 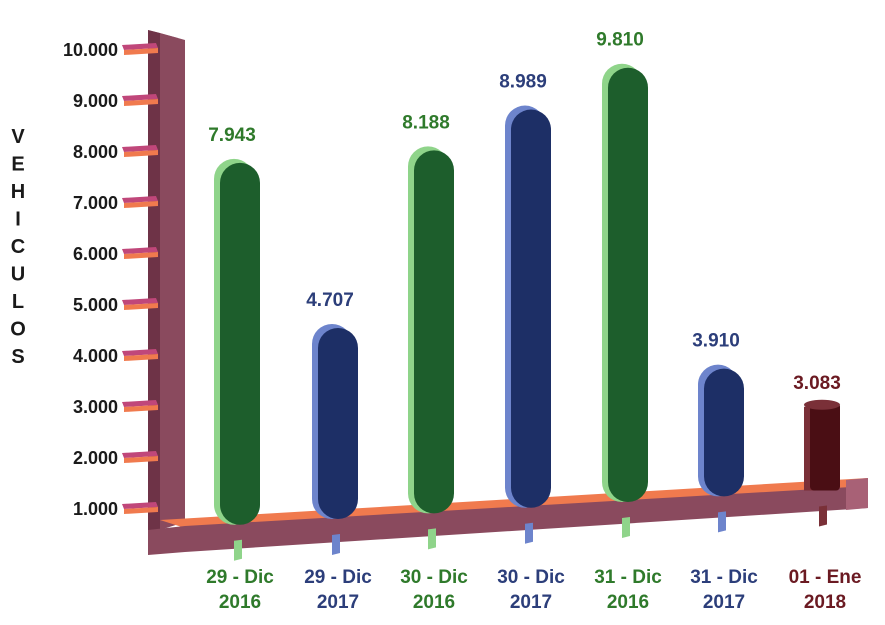 I want to click on y-tick-label: 1.000, so click(x=95, y=509).